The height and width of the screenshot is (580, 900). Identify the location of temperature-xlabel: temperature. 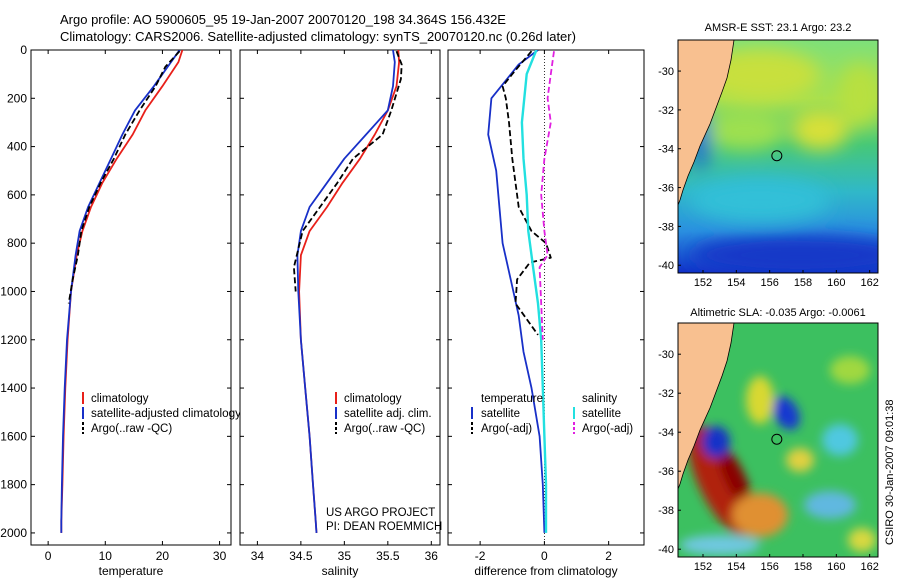
(131, 571).